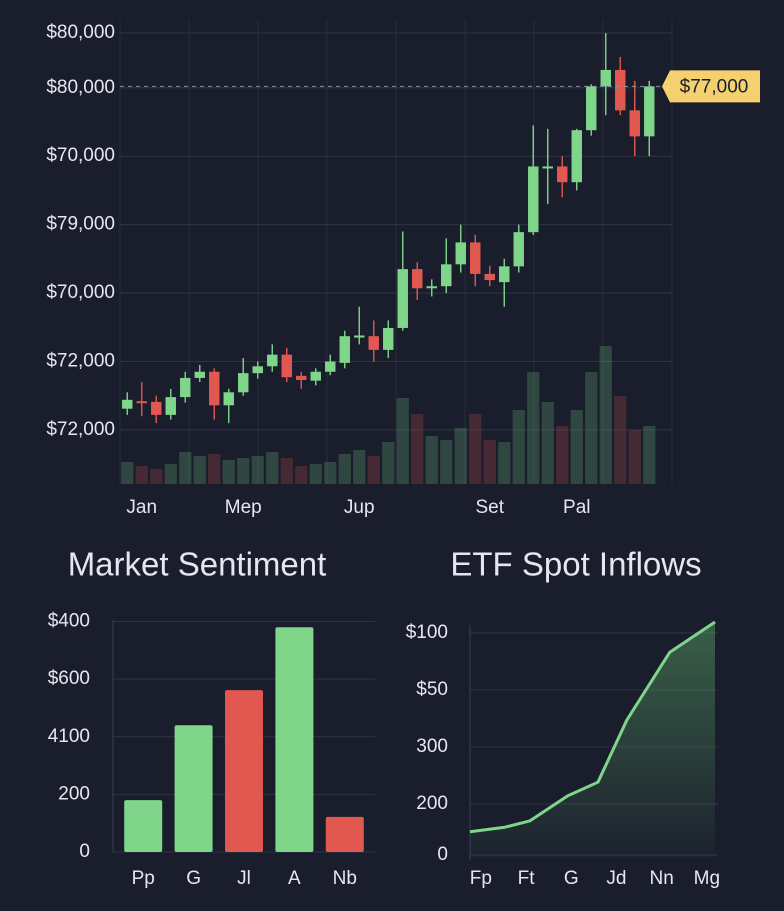 The width and height of the screenshot is (784, 911). What do you see at coordinates (80, 292) in the screenshot?
I see `y-tick-label: $70,000` at bounding box center [80, 292].